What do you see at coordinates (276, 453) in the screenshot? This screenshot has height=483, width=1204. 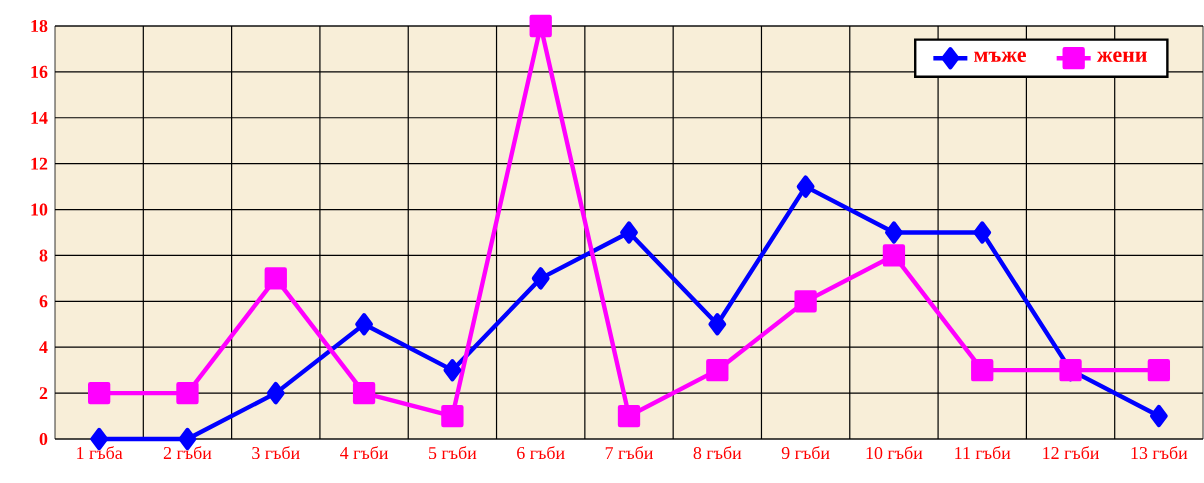 I see `x-tick-label: 3 гъби` at bounding box center [276, 453].